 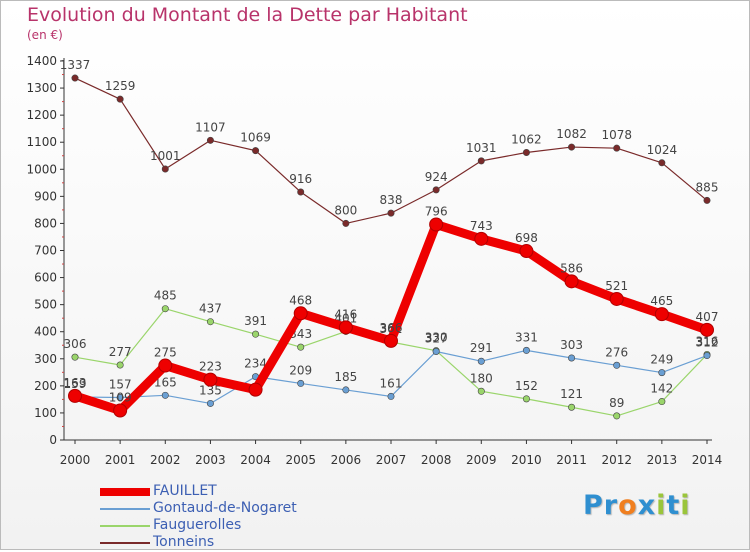 What do you see at coordinates (45, 251) in the screenshot?
I see `y-tick-label: 700` at bounding box center [45, 251].